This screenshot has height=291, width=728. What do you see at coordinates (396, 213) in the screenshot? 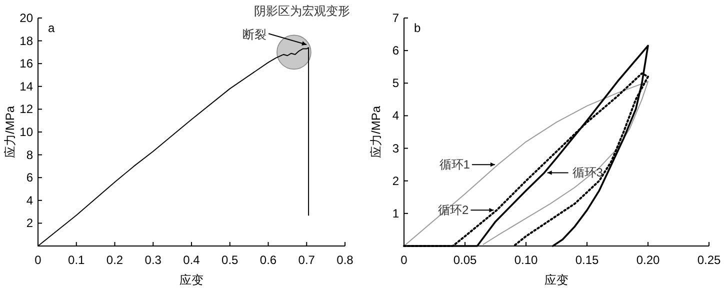
I see `y-tick-label: 1` at bounding box center [396, 213].